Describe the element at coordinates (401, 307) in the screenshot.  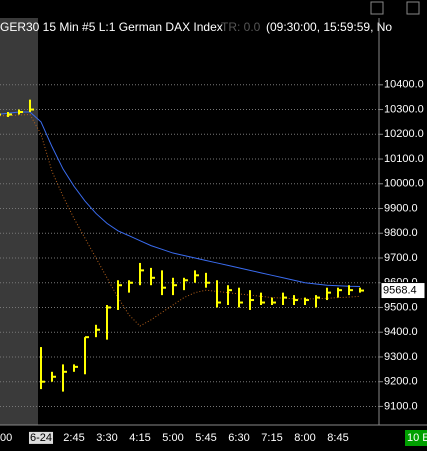
I see `y-tick-label: 9500.0` at that location.